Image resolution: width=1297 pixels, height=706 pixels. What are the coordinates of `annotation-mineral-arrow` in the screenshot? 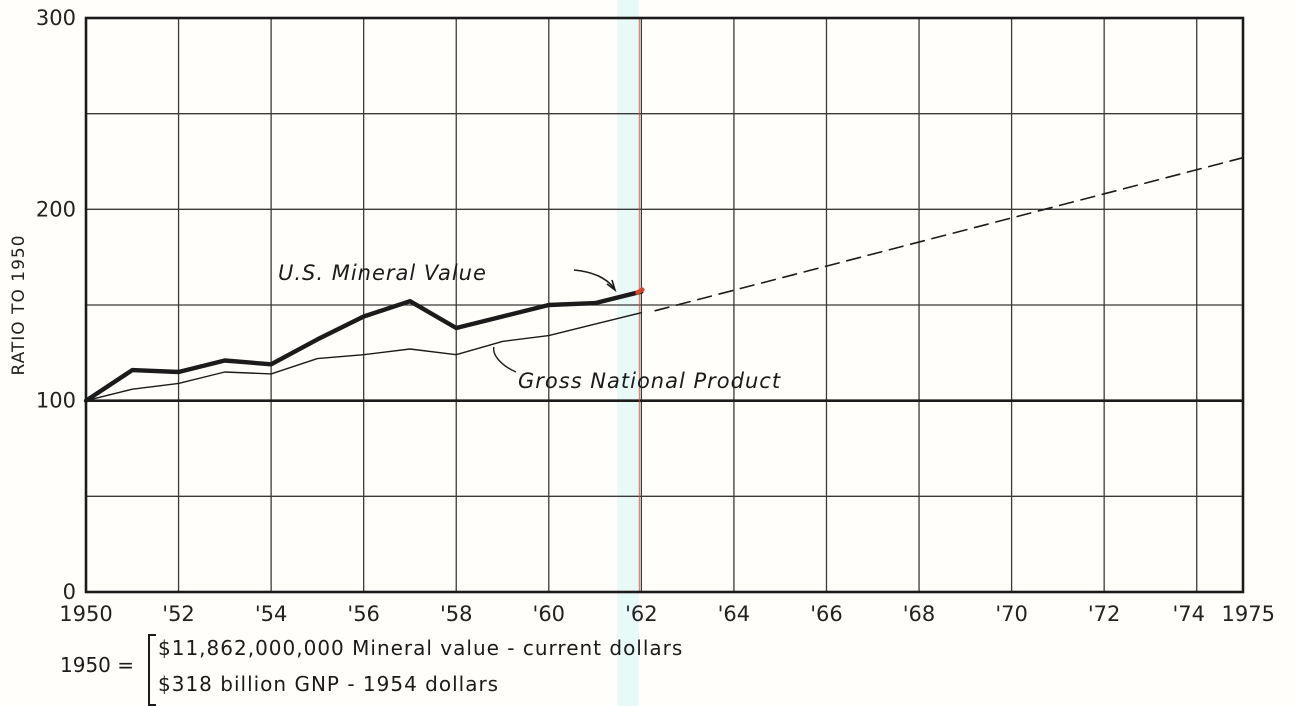 It's located at (594, 279).